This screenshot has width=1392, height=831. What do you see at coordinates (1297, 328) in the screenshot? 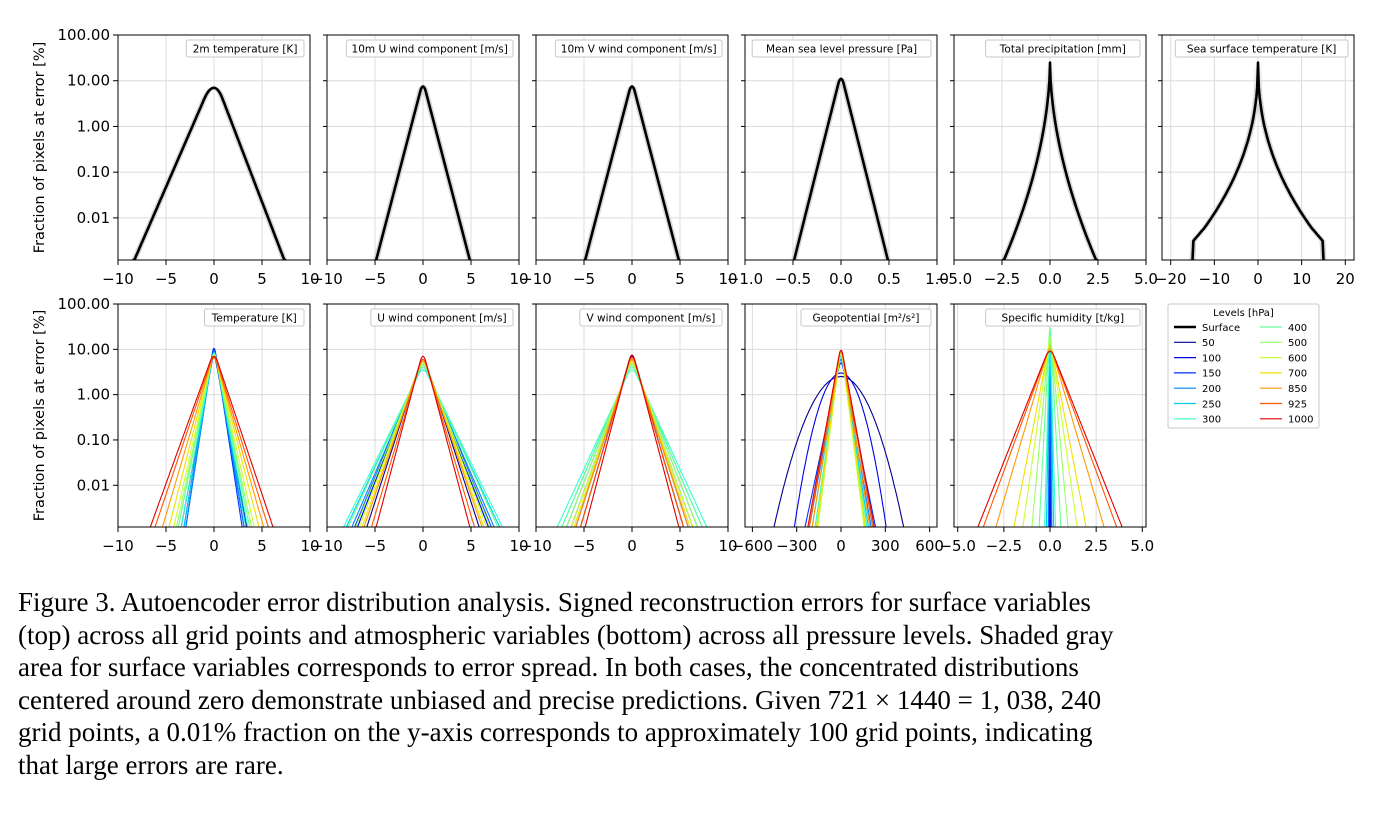
I see `legend-label-400: 400` at bounding box center [1297, 328].